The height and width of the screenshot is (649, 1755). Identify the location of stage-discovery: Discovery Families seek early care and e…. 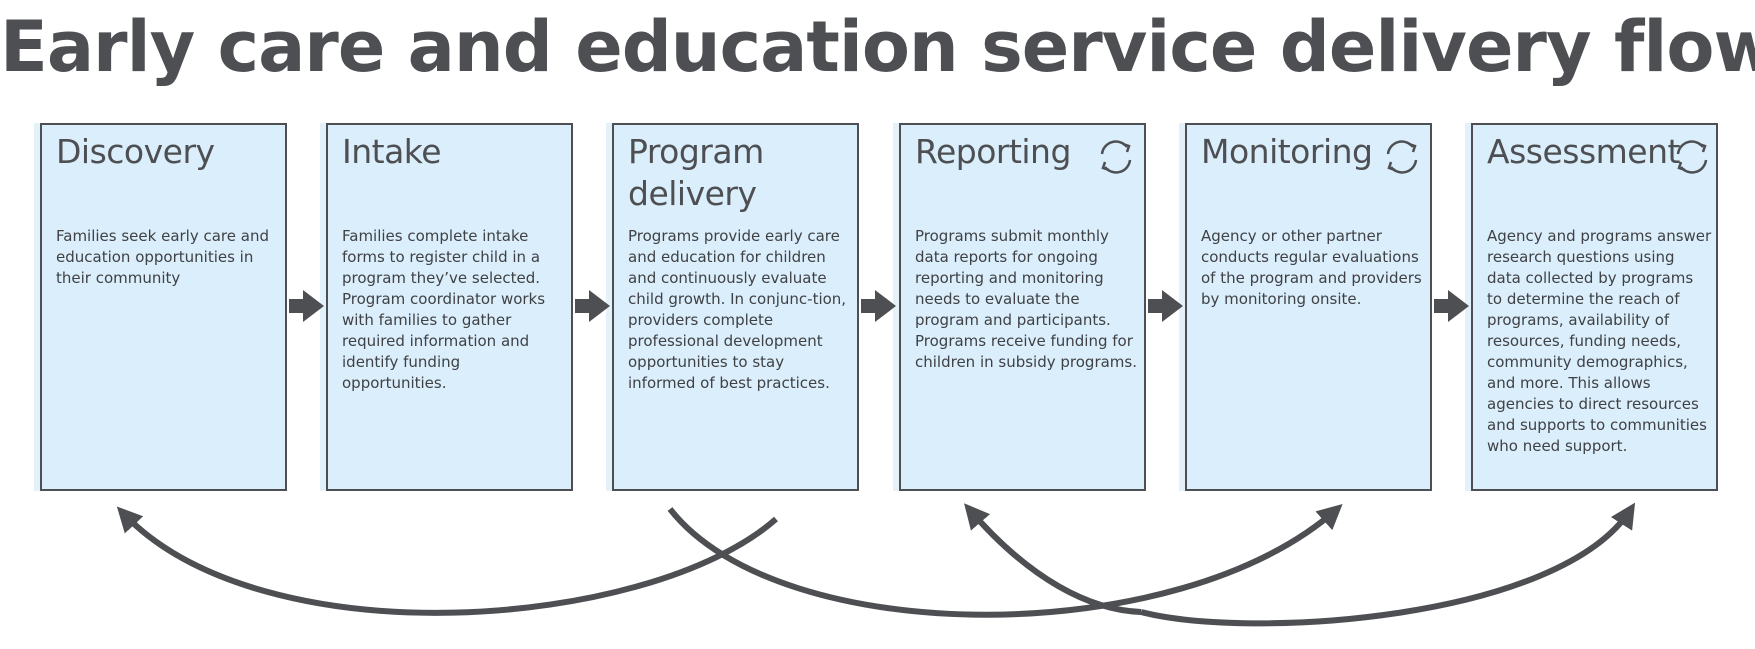
(163, 307).